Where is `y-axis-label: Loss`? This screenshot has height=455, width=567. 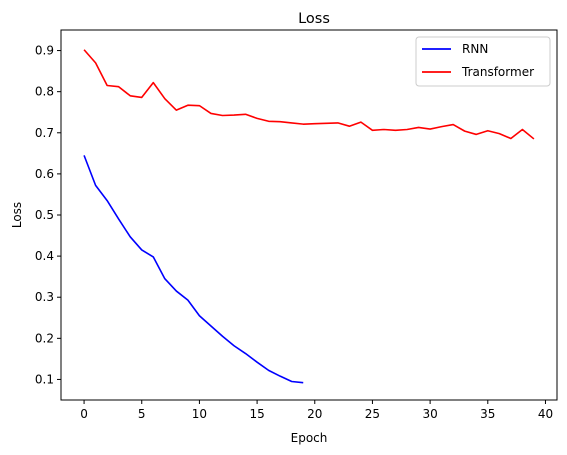
y-axis-label: Loss is located at coordinates (17, 215).